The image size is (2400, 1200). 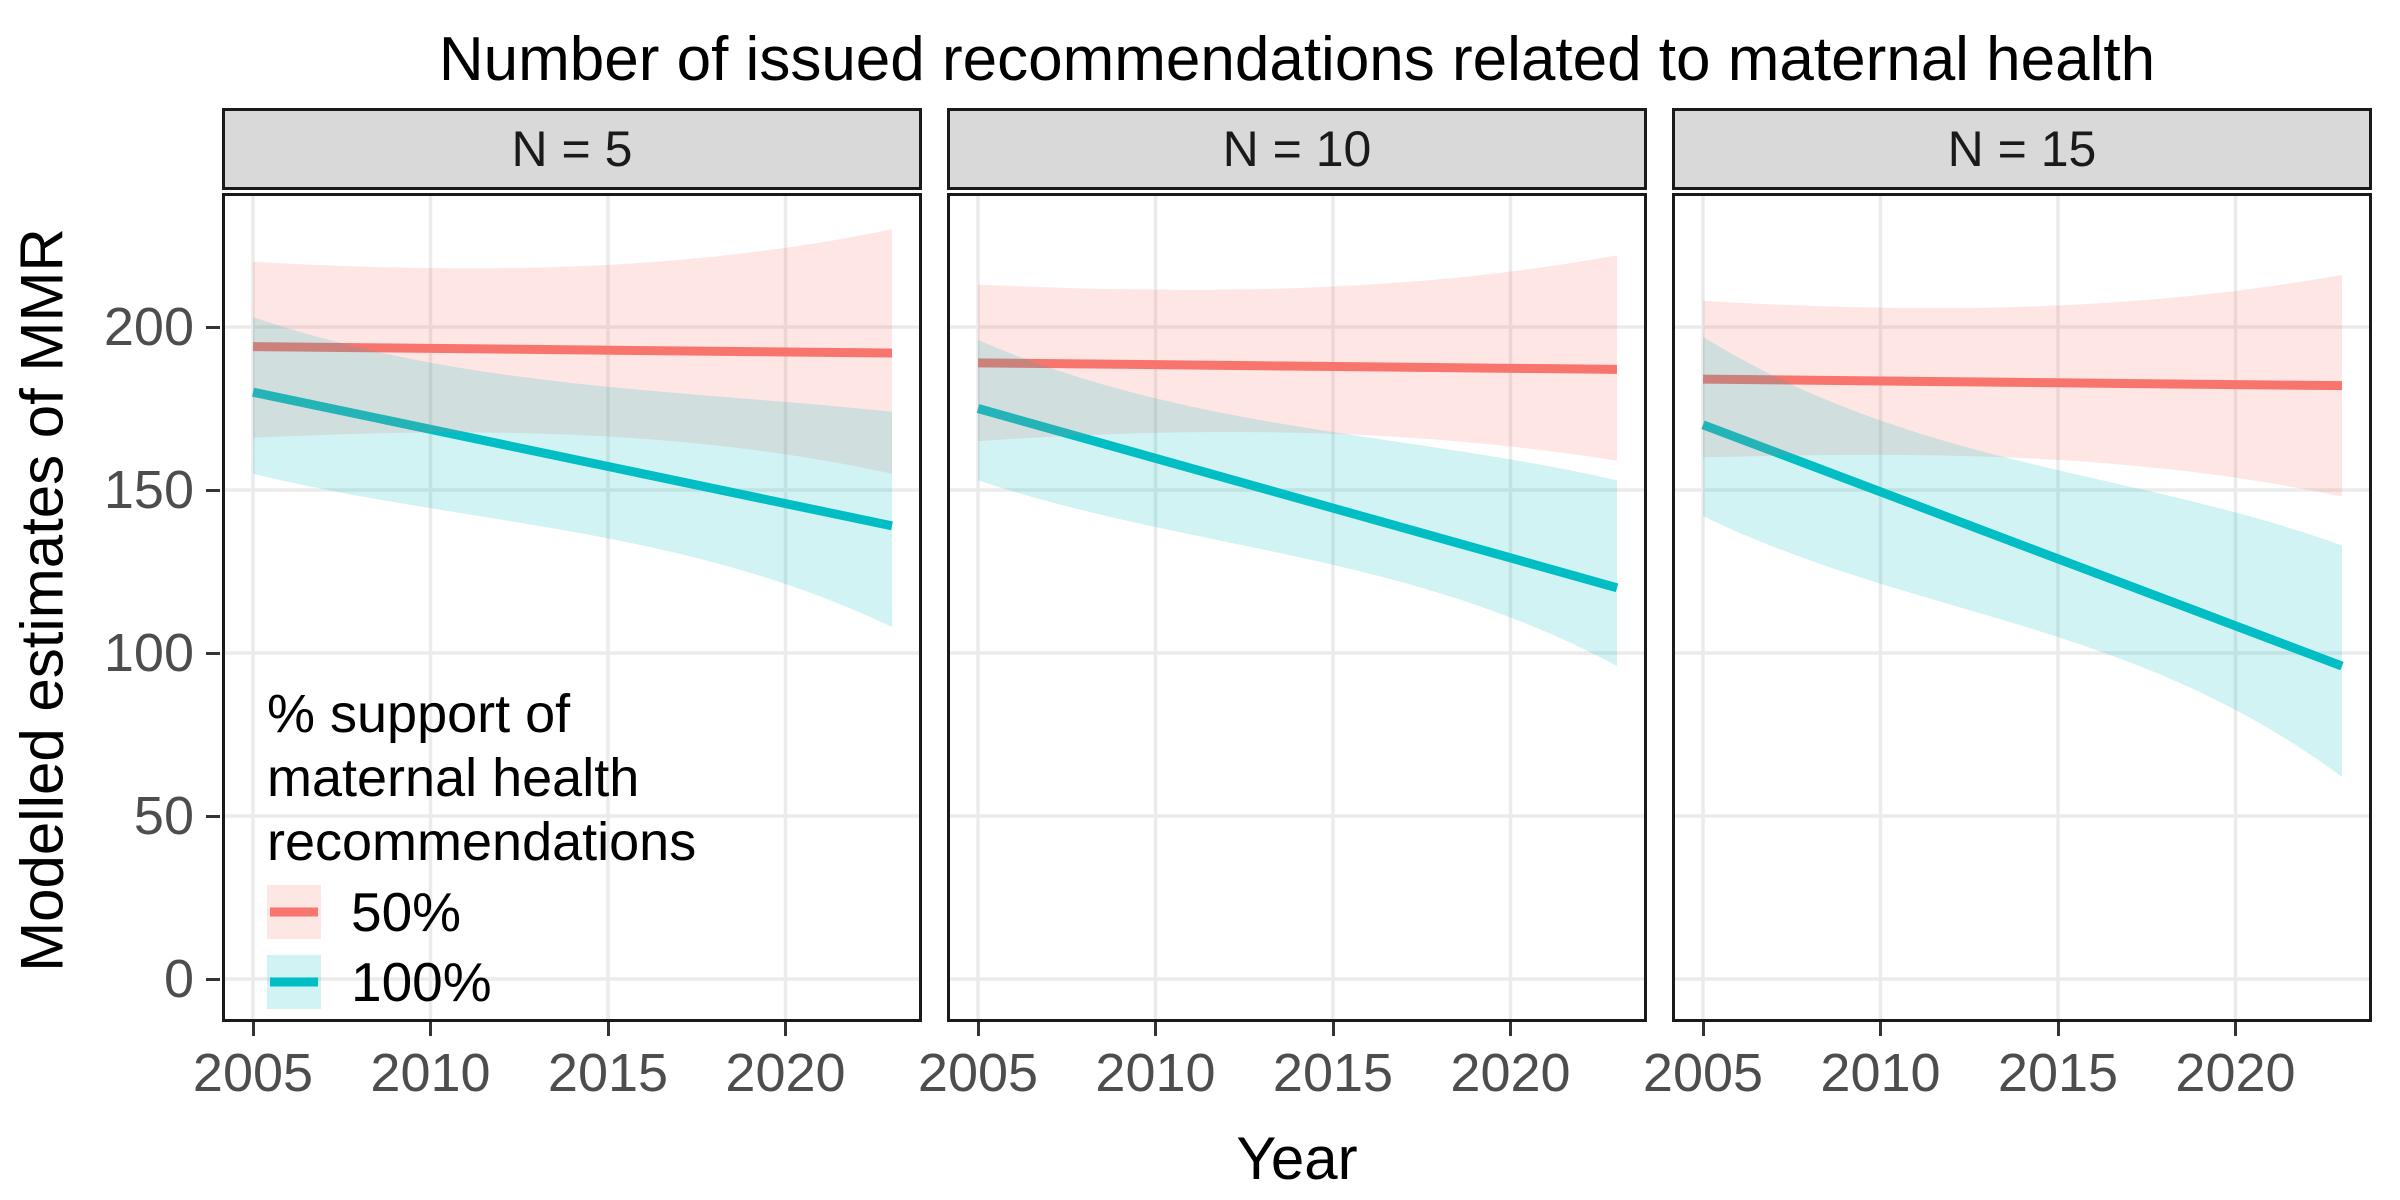 I want to click on y-tick-label-200: 200, so click(x=148, y=327).